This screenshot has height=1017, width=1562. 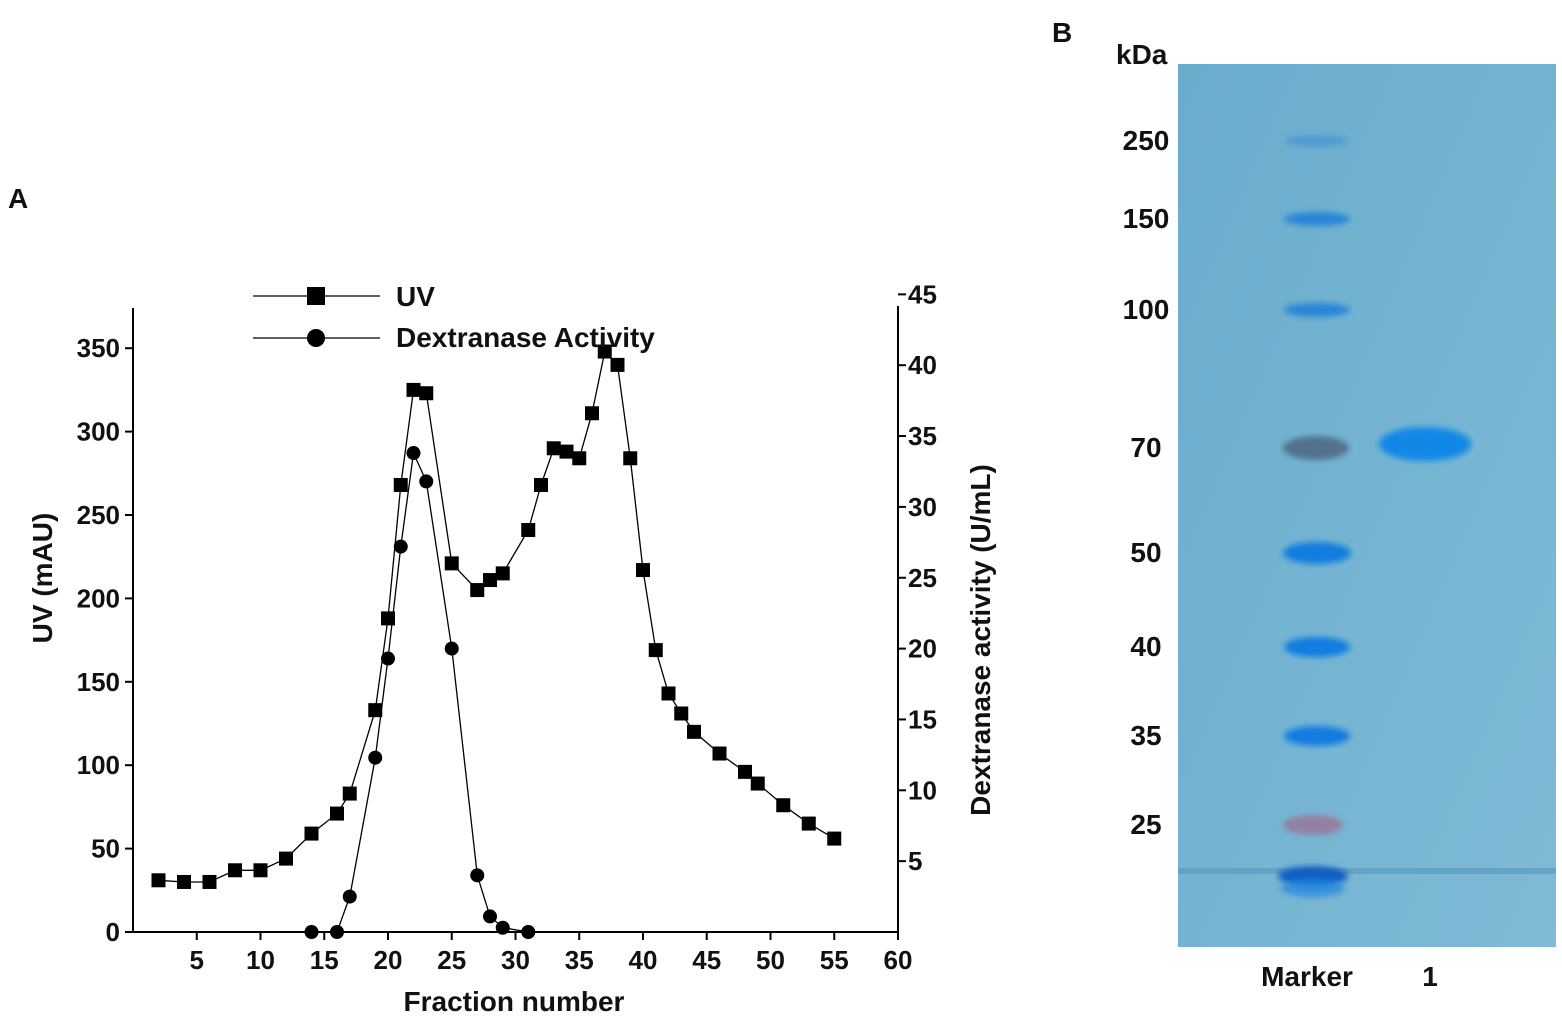 What do you see at coordinates (1145, 824) in the screenshot?
I see `kda-label-25: 25` at bounding box center [1145, 824].